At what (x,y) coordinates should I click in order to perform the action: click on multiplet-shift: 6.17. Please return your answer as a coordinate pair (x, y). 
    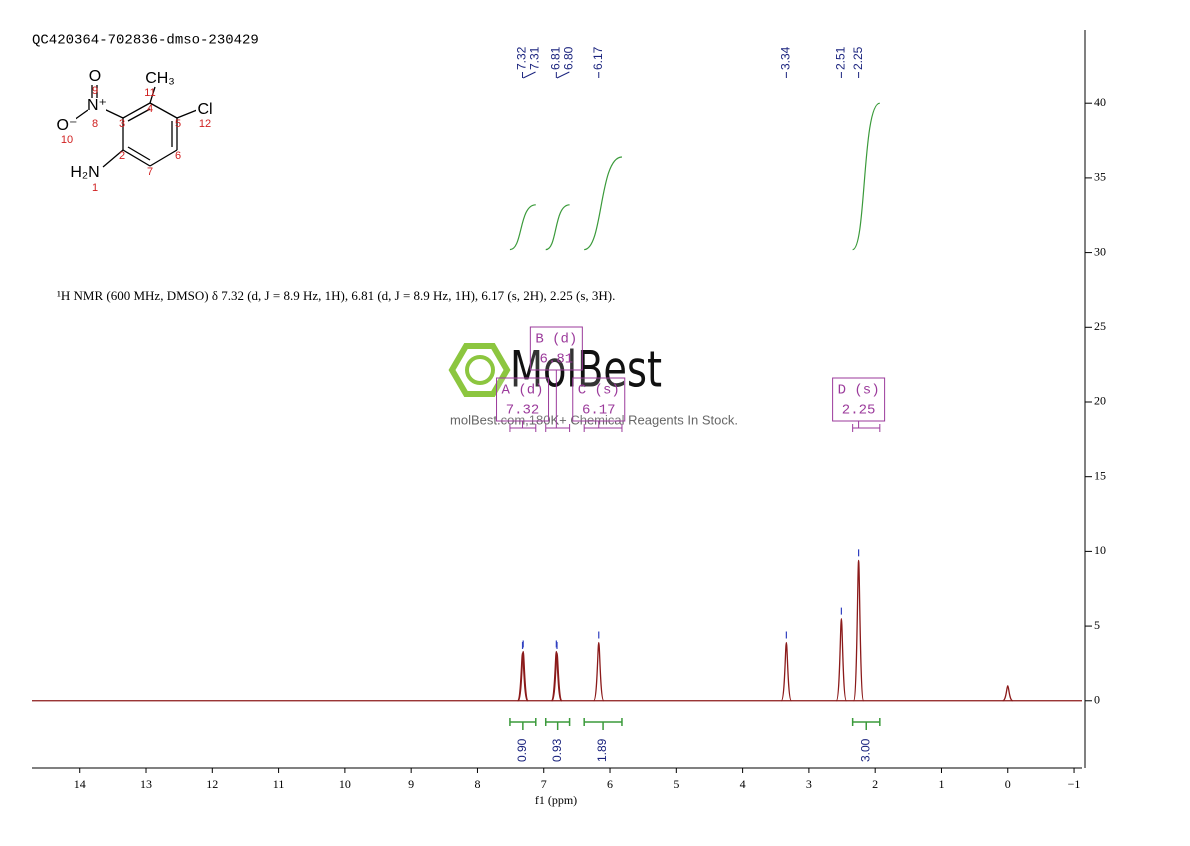
    Looking at the image, I should click on (599, 411).